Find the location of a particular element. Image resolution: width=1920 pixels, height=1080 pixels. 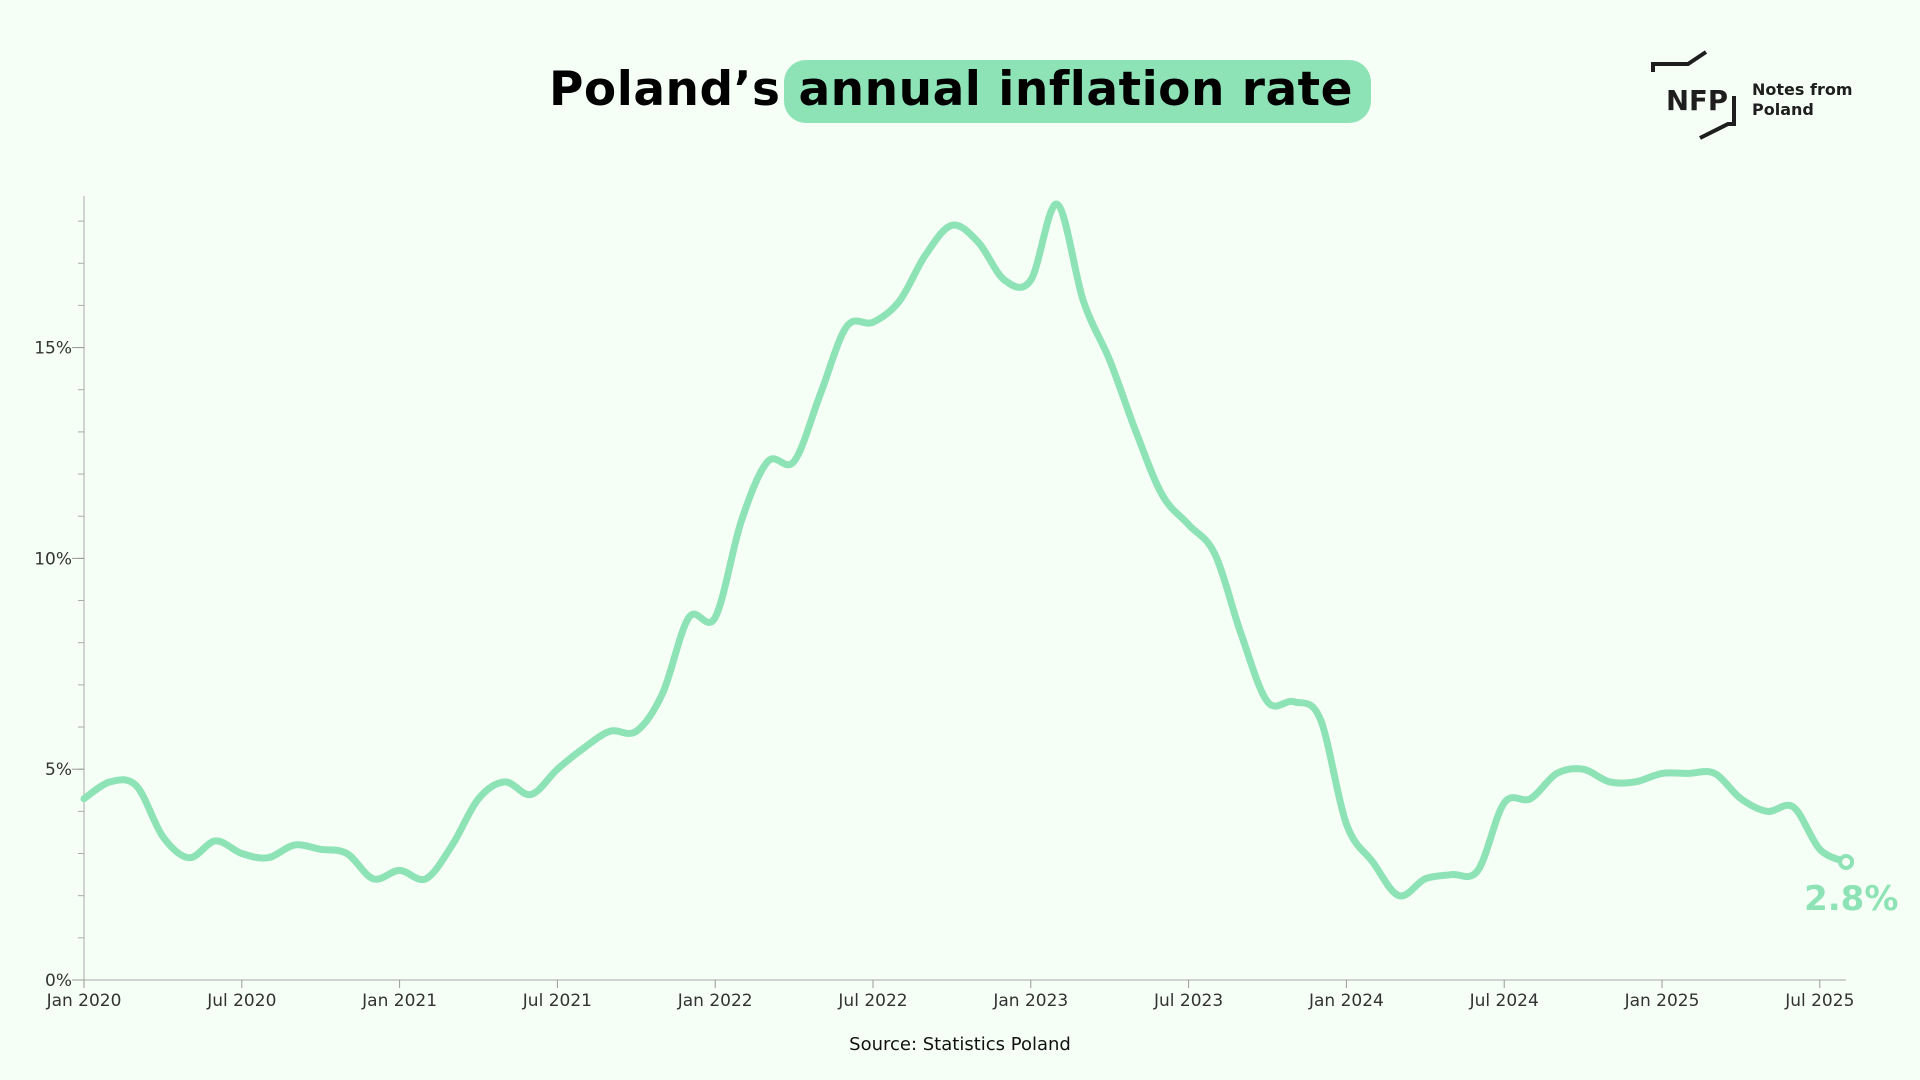

logo-bracket-bottom-icon is located at coordinates (1717, 118).